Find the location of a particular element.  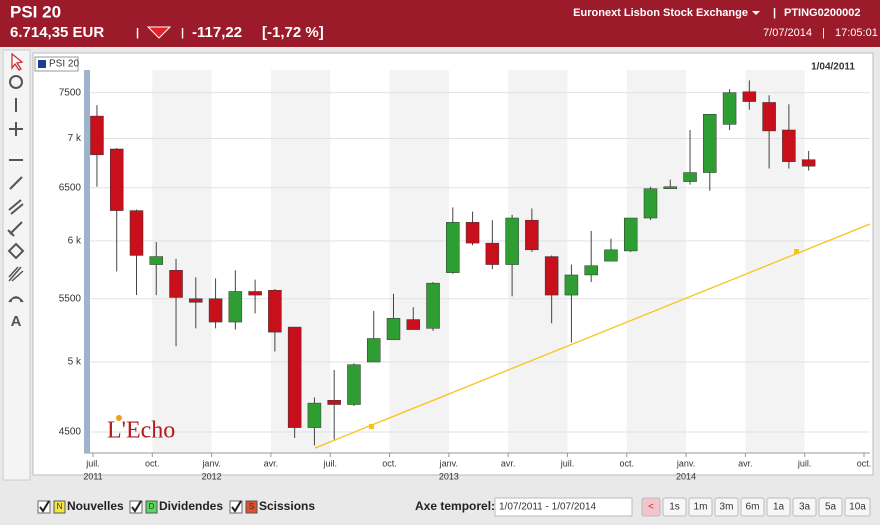

price: 6.714,35 EUR is located at coordinates (57, 32).